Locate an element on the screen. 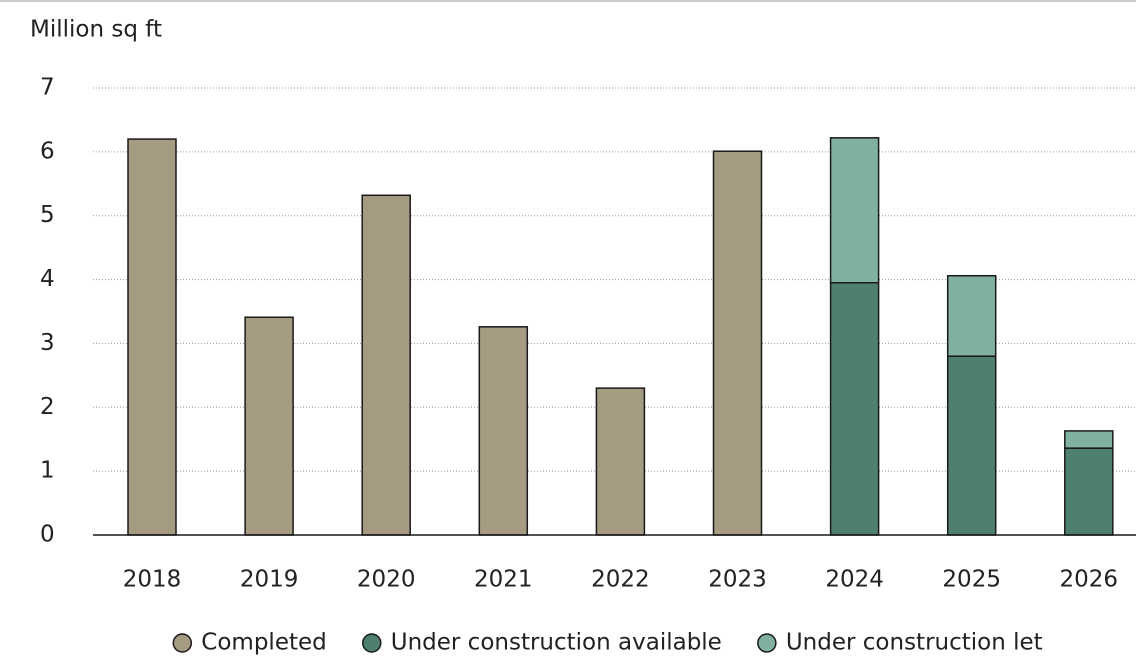 Image resolution: width=1136 pixels, height=663 pixels. y-tick-label: 6 is located at coordinates (47, 151).